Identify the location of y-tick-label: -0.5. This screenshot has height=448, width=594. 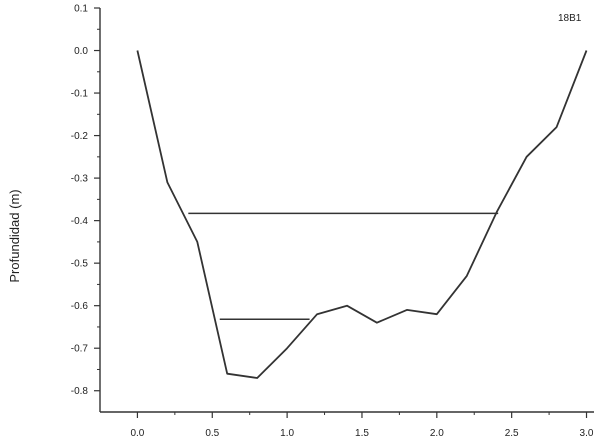
(80, 264).